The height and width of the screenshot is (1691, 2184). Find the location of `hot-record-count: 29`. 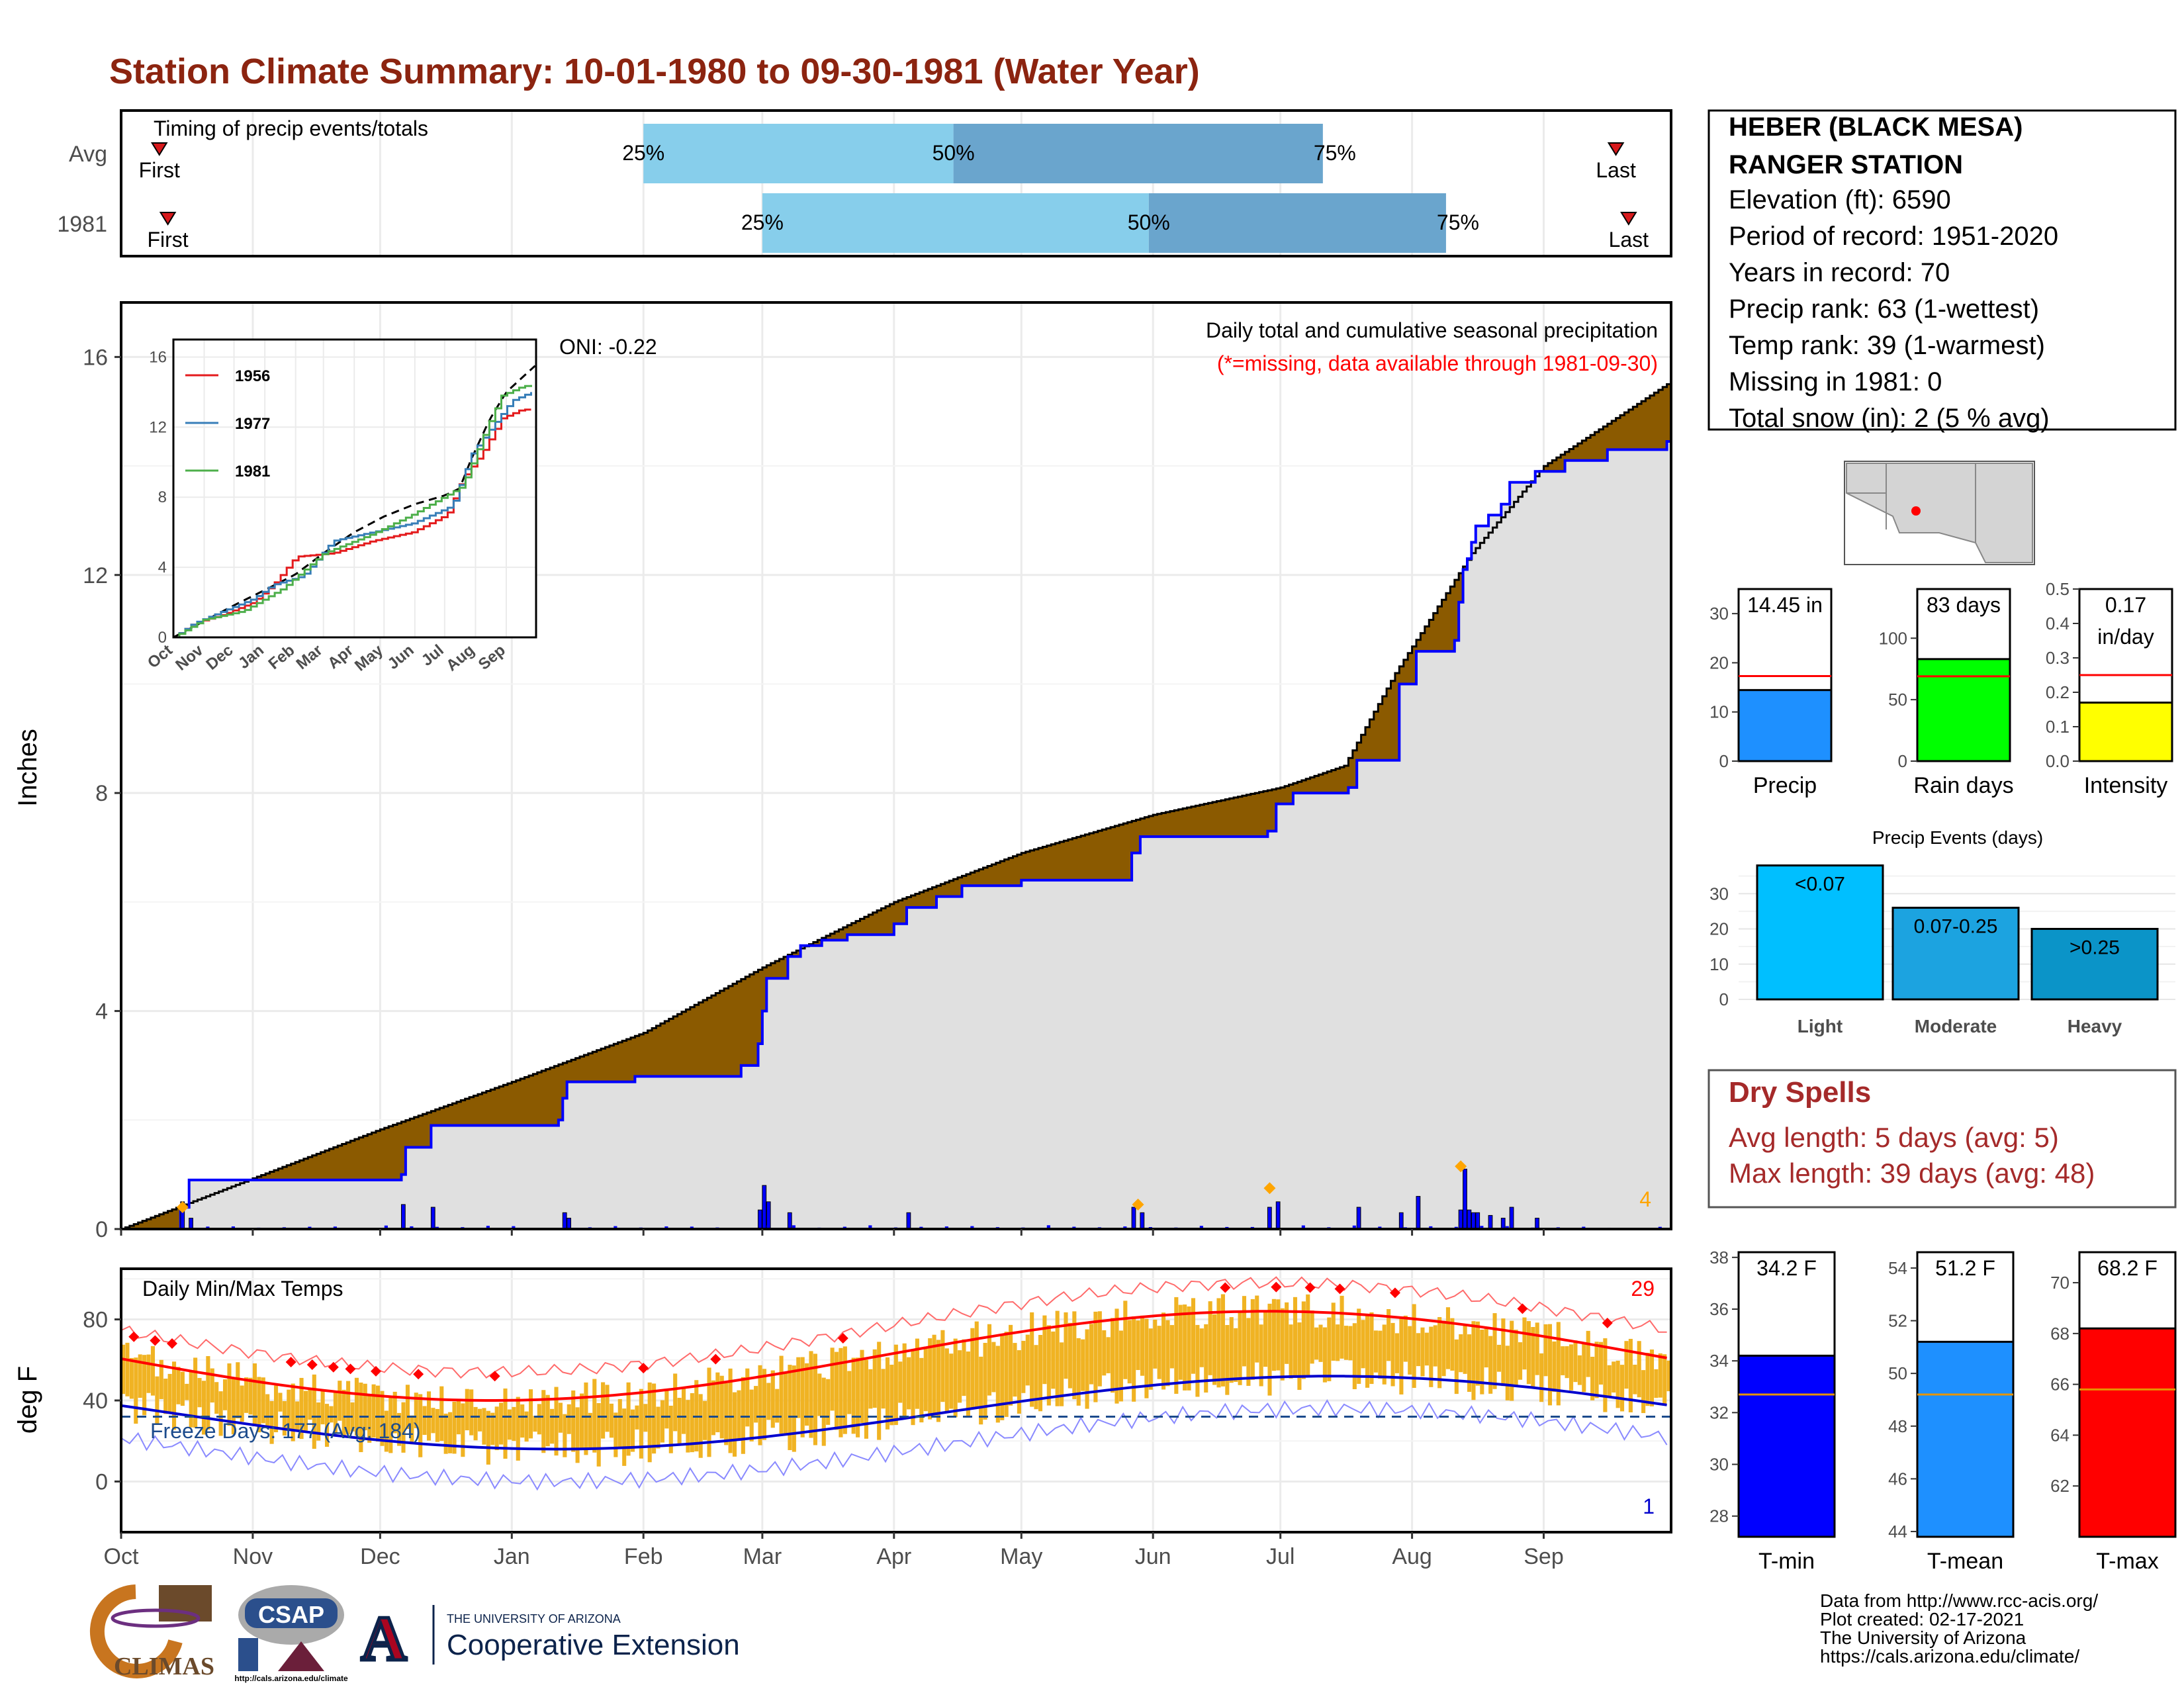

hot-record-count: 29 is located at coordinates (1643, 1289).